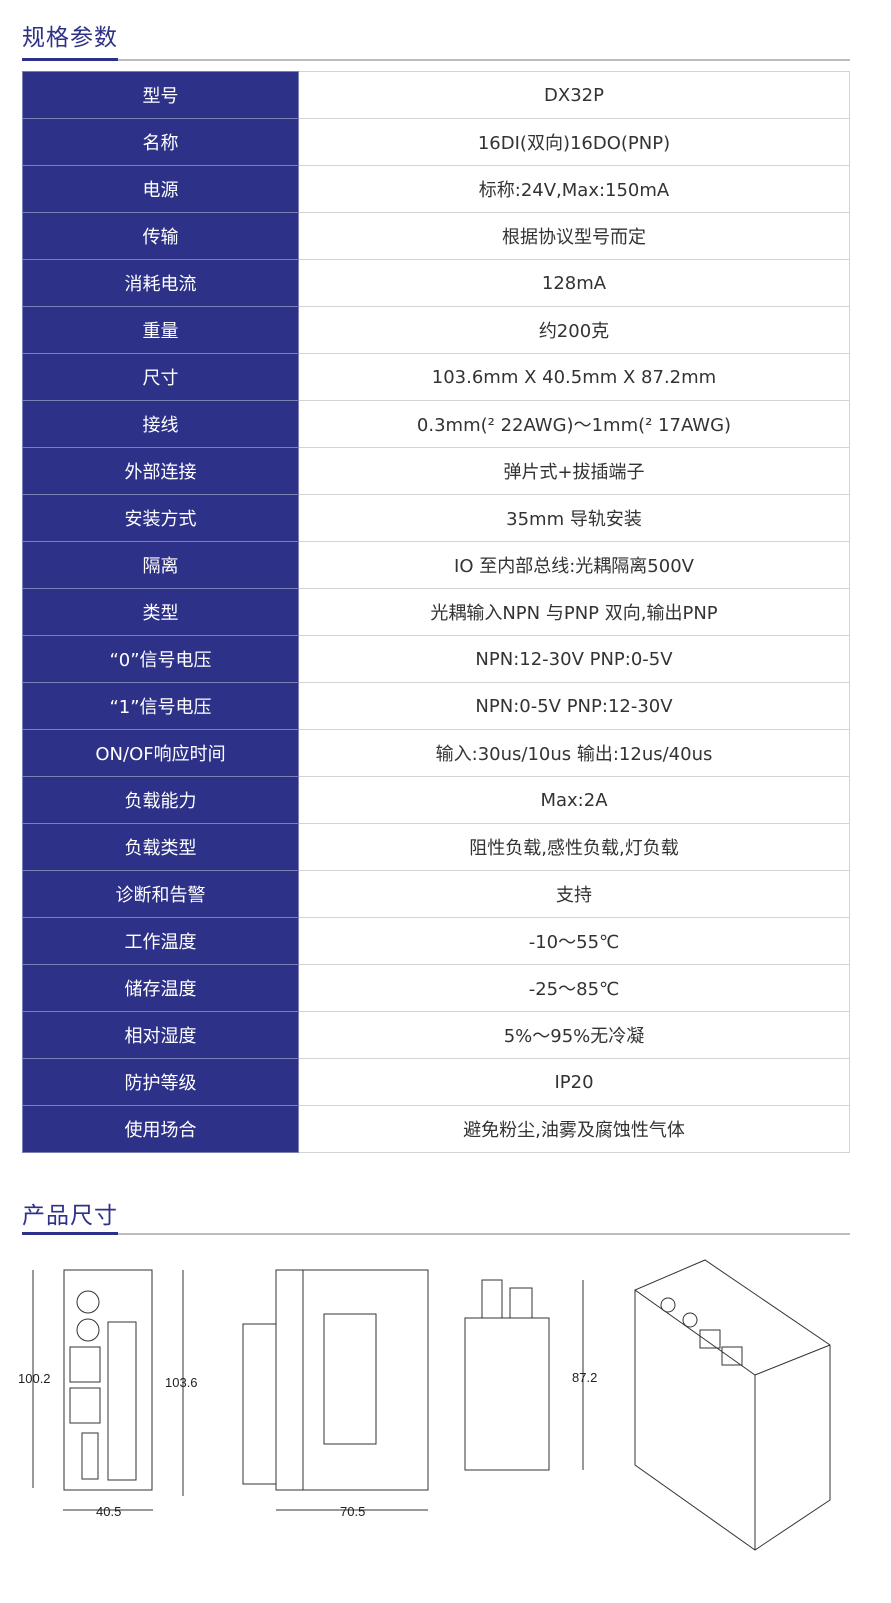 The width and height of the screenshot is (891, 1603). What do you see at coordinates (160, 142) in the screenshot?
I see `spec-label: 名称` at bounding box center [160, 142].